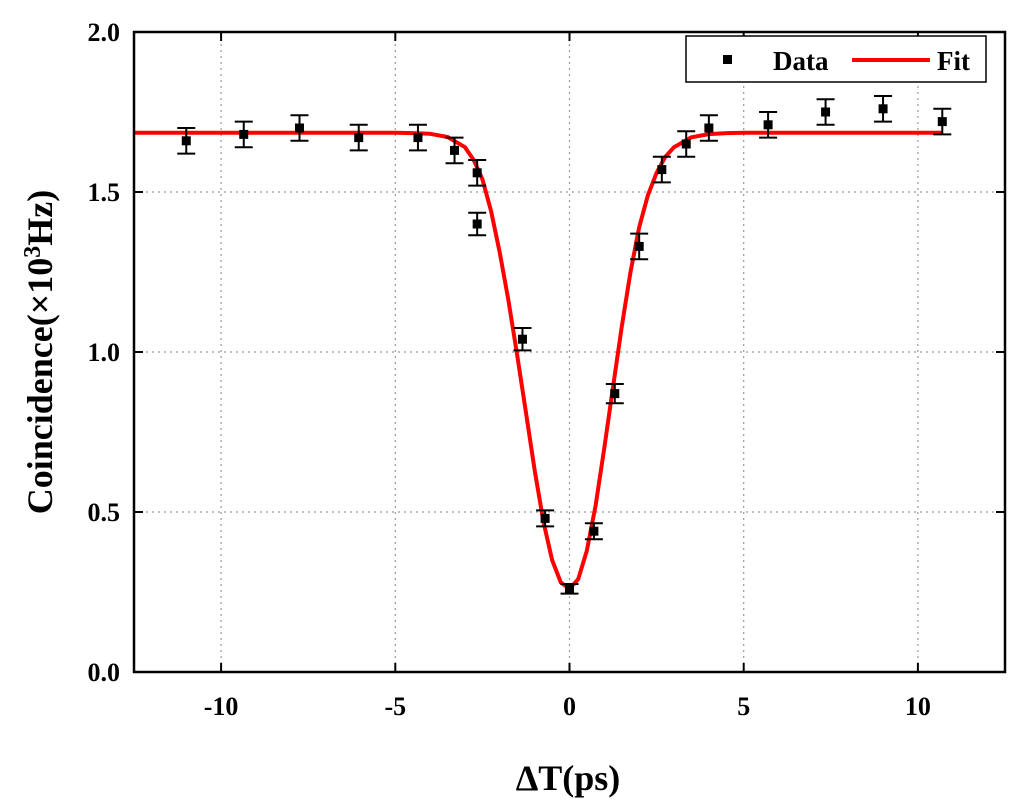 This screenshot has height=811, width=1034. I want to click on y-tick-label: 1.5, so click(104, 192).